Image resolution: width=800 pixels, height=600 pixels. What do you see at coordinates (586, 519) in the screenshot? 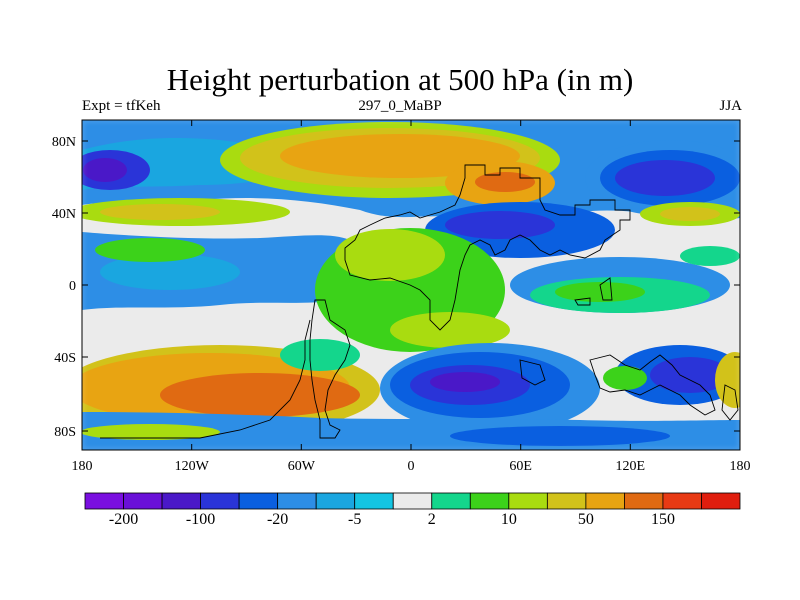
I see `colorbar-label: 50` at bounding box center [586, 519].